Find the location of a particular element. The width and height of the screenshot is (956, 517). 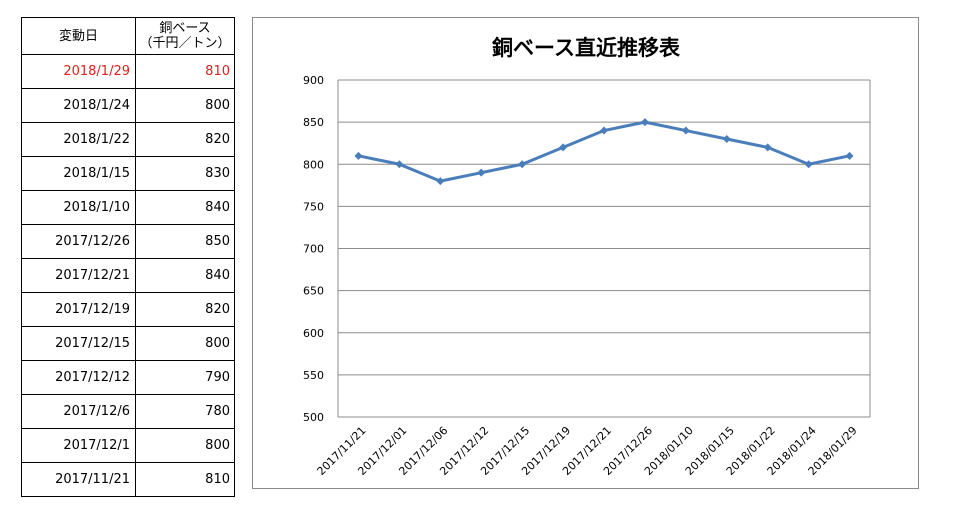

table-row: 2018/1/24 800 is located at coordinates (128, 105).